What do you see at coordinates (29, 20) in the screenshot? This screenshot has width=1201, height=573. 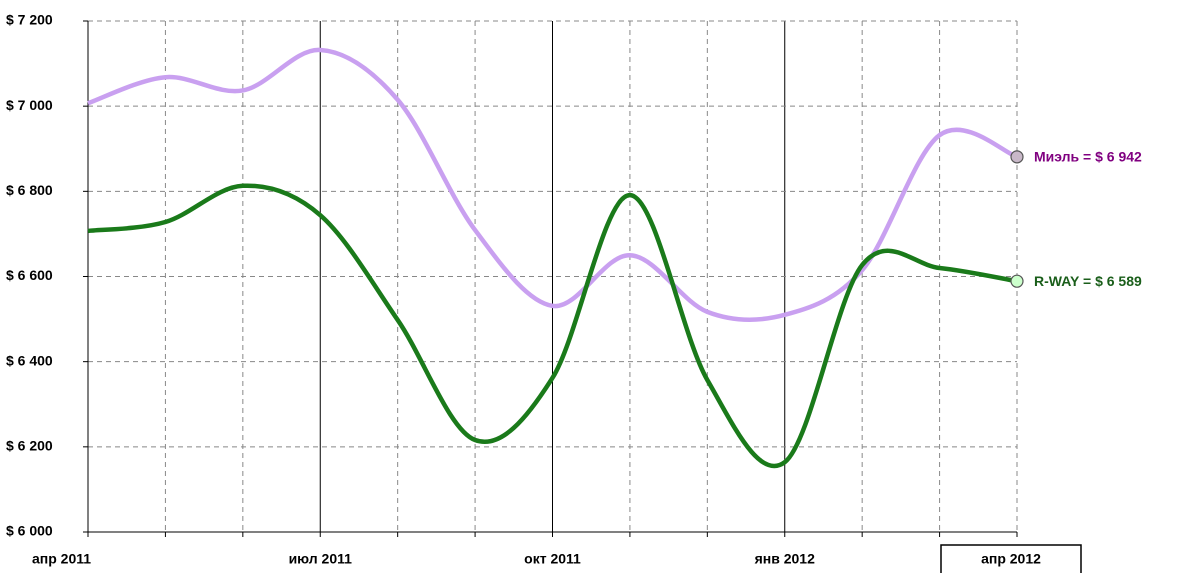 I see `y-tick-label: $ 7 200` at bounding box center [29, 20].